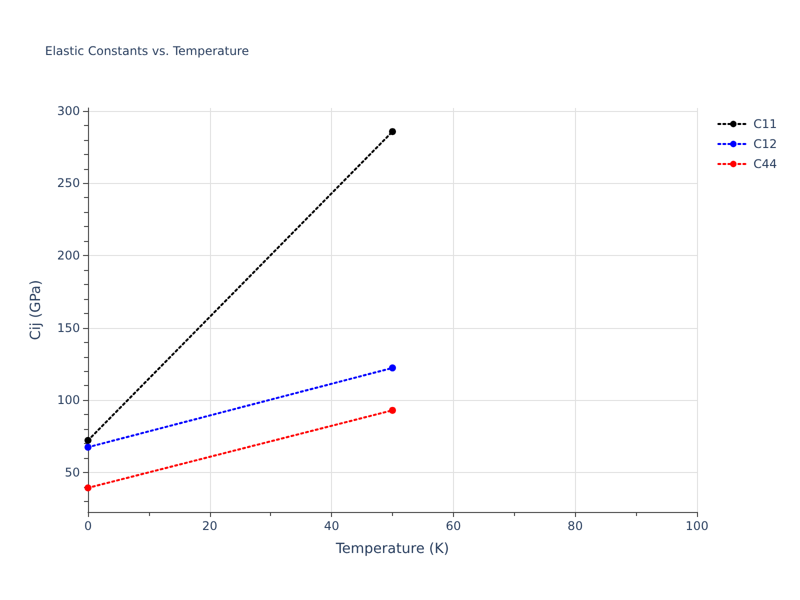 The height and width of the screenshot is (600, 800). What do you see at coordinates (68, 400) in the screenshot?
I see `y-tick-label: 100` at bounding box center [68, 400].